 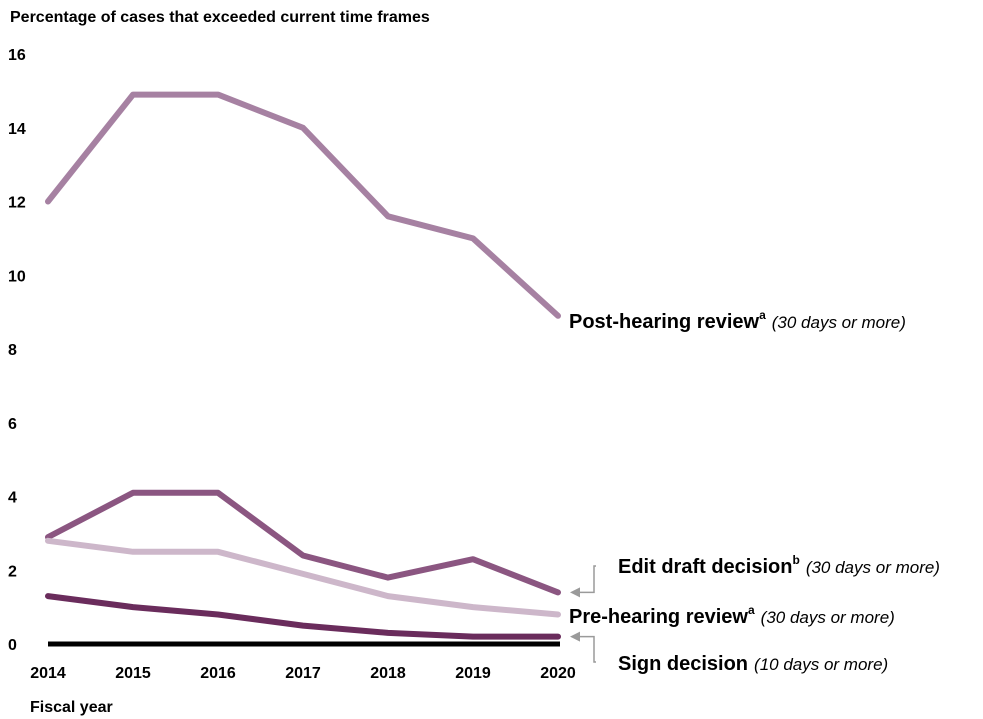 What do you see at coordinates (558, 673) in the screenshot?
I see `x-tick-label: 2020` at bounding box center [558, 673].